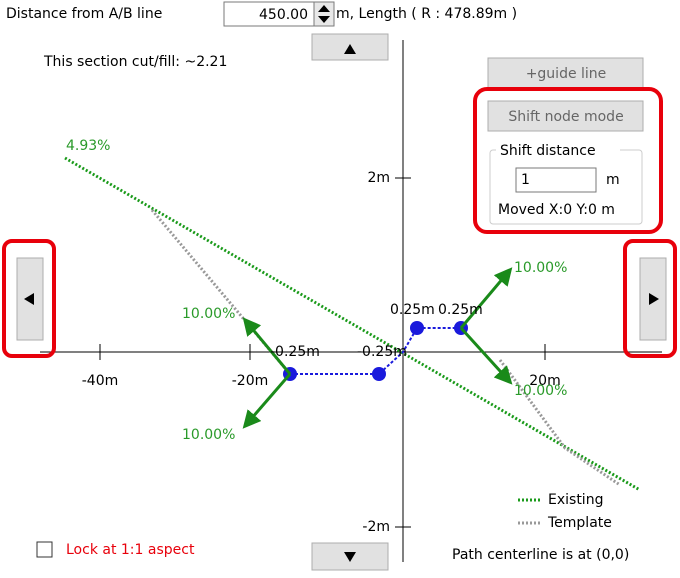  What do you see at coordinates (575, 500) in the screenshot?
I see `legend-label: Existing` at bounding box center [575, 500].